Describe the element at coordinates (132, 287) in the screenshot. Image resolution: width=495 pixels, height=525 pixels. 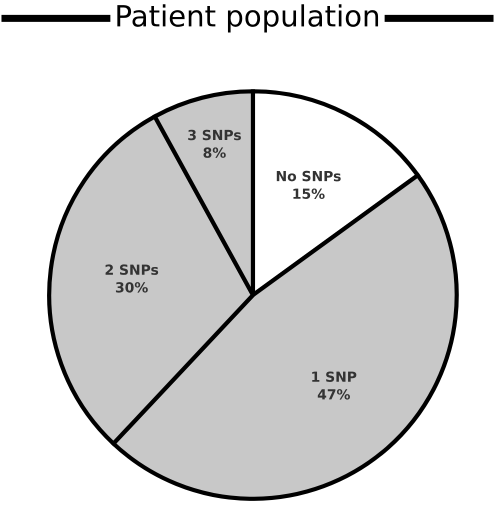
I see `data-label: 30%` at that location.